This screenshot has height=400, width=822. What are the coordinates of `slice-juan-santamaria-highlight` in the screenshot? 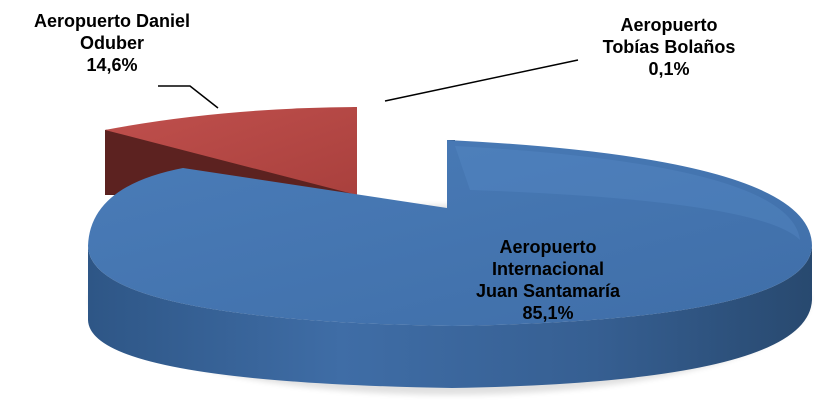 It's located at (627, 193).